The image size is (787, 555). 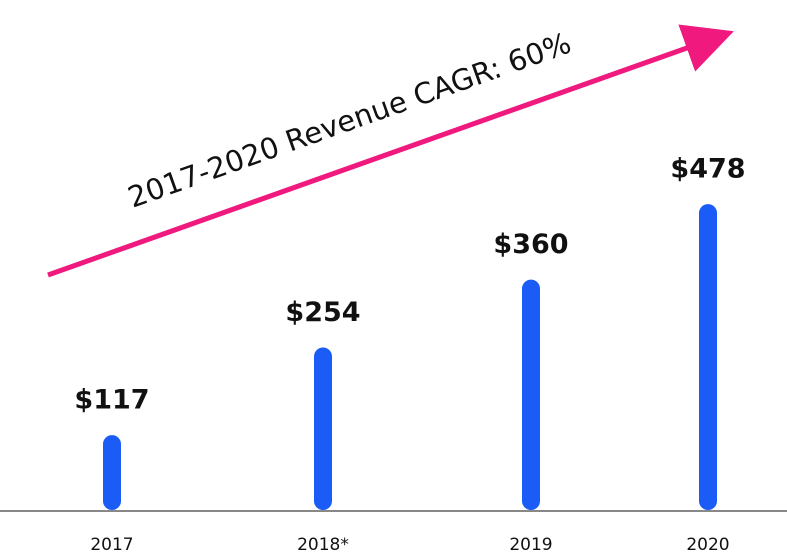 I want to click on x-tick-label: 2020, so click(x=707, y=545).